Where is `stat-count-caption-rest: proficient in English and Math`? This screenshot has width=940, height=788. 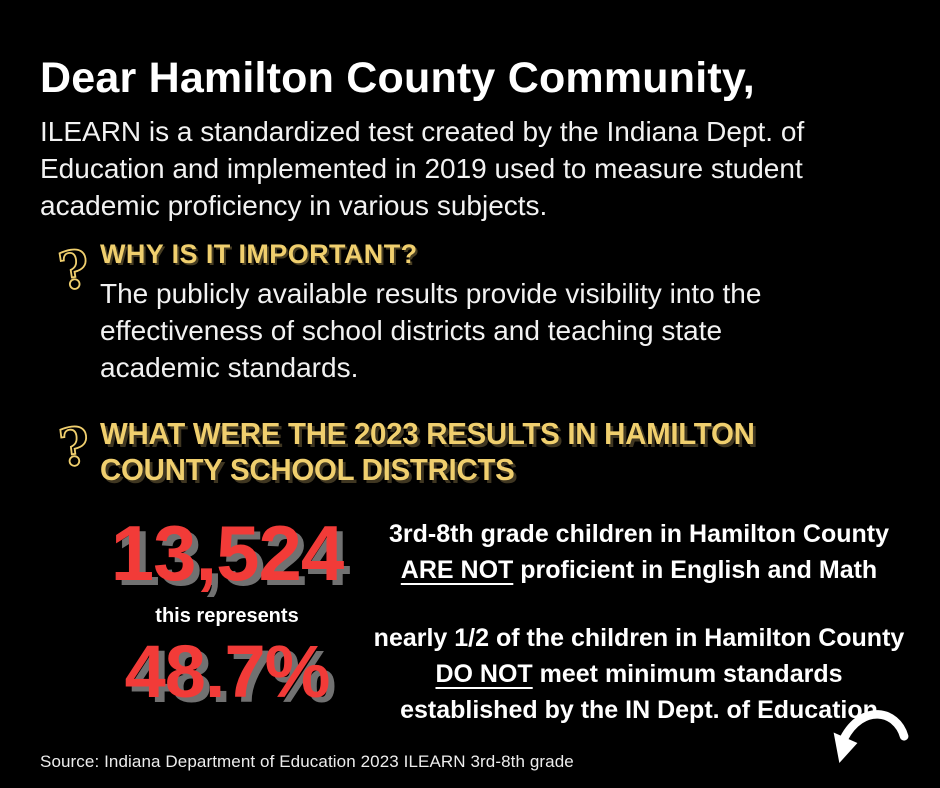 stat-count-caption-rest: proficient in English and Math is located at coordinates (695, 570).